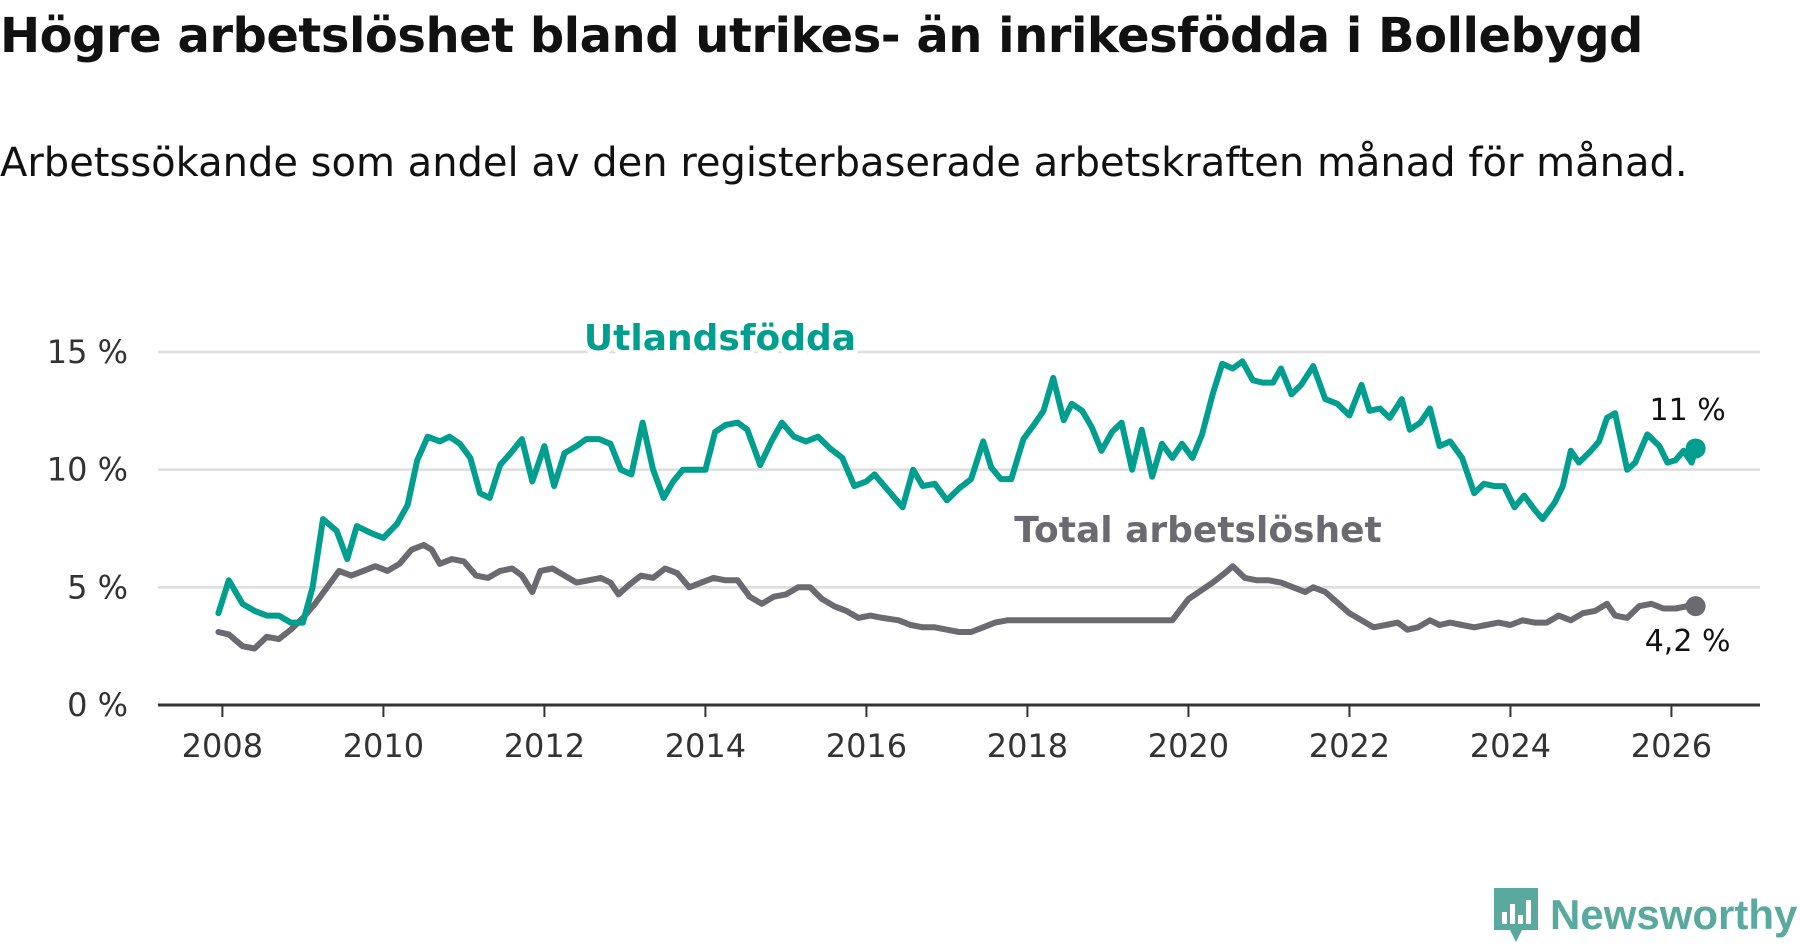 The height and width of the screenshot is (948, 1800). I want to click on y-tick-label: 0 %, so click(97, 705).